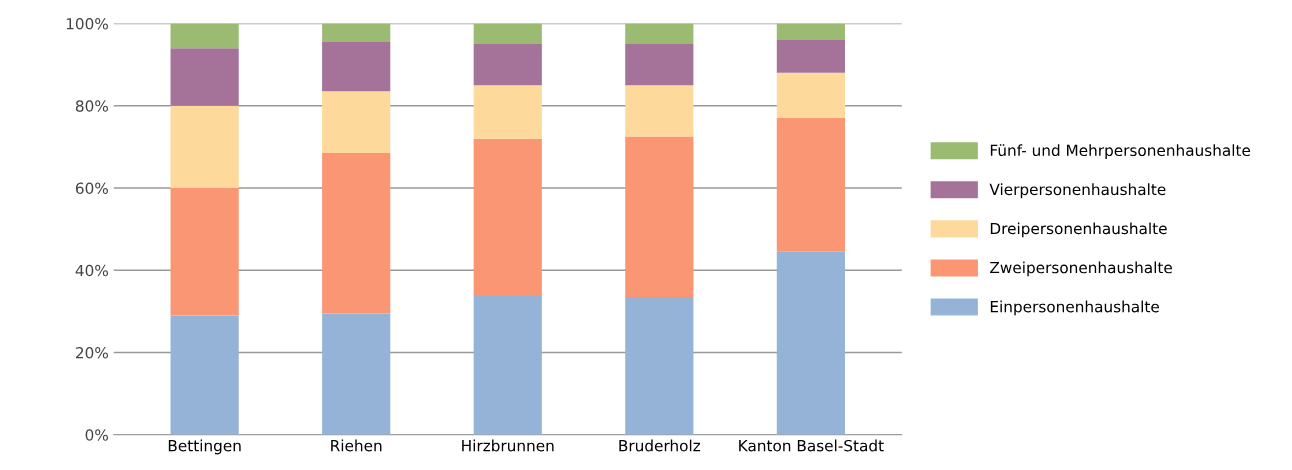 The height and width of the screenshot is (470, 1292). I want to click on legend-label: Dreipersonenhaushalte, so click(1078, 230).